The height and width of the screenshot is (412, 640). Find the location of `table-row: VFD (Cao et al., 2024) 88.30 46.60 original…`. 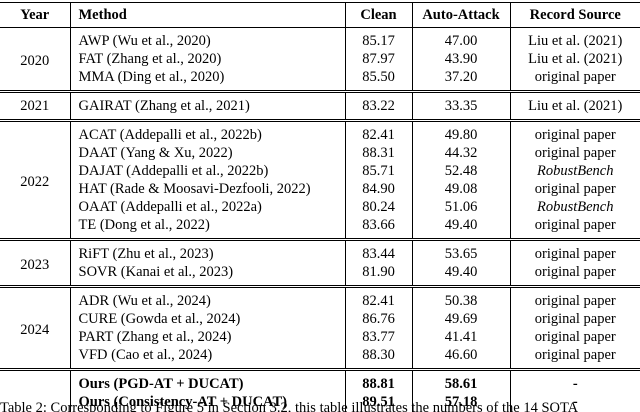

table-row: VFD (Cao et al., 2024) 88.30 46.60 original… is located at coordinates (320, 358).